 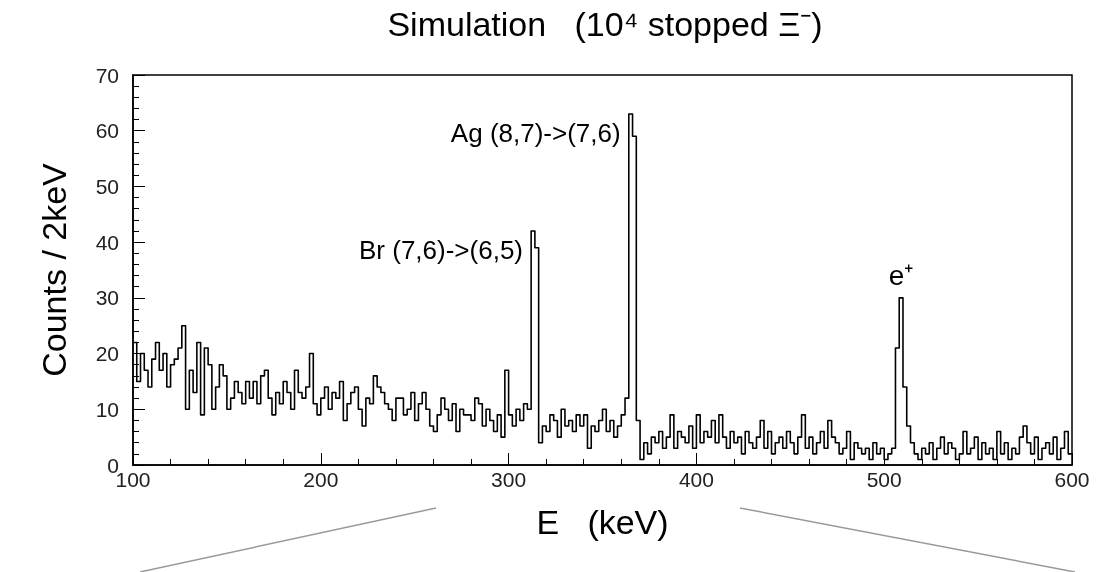 I want to click on y-tick-label: 40, so click(x=107, y=242).